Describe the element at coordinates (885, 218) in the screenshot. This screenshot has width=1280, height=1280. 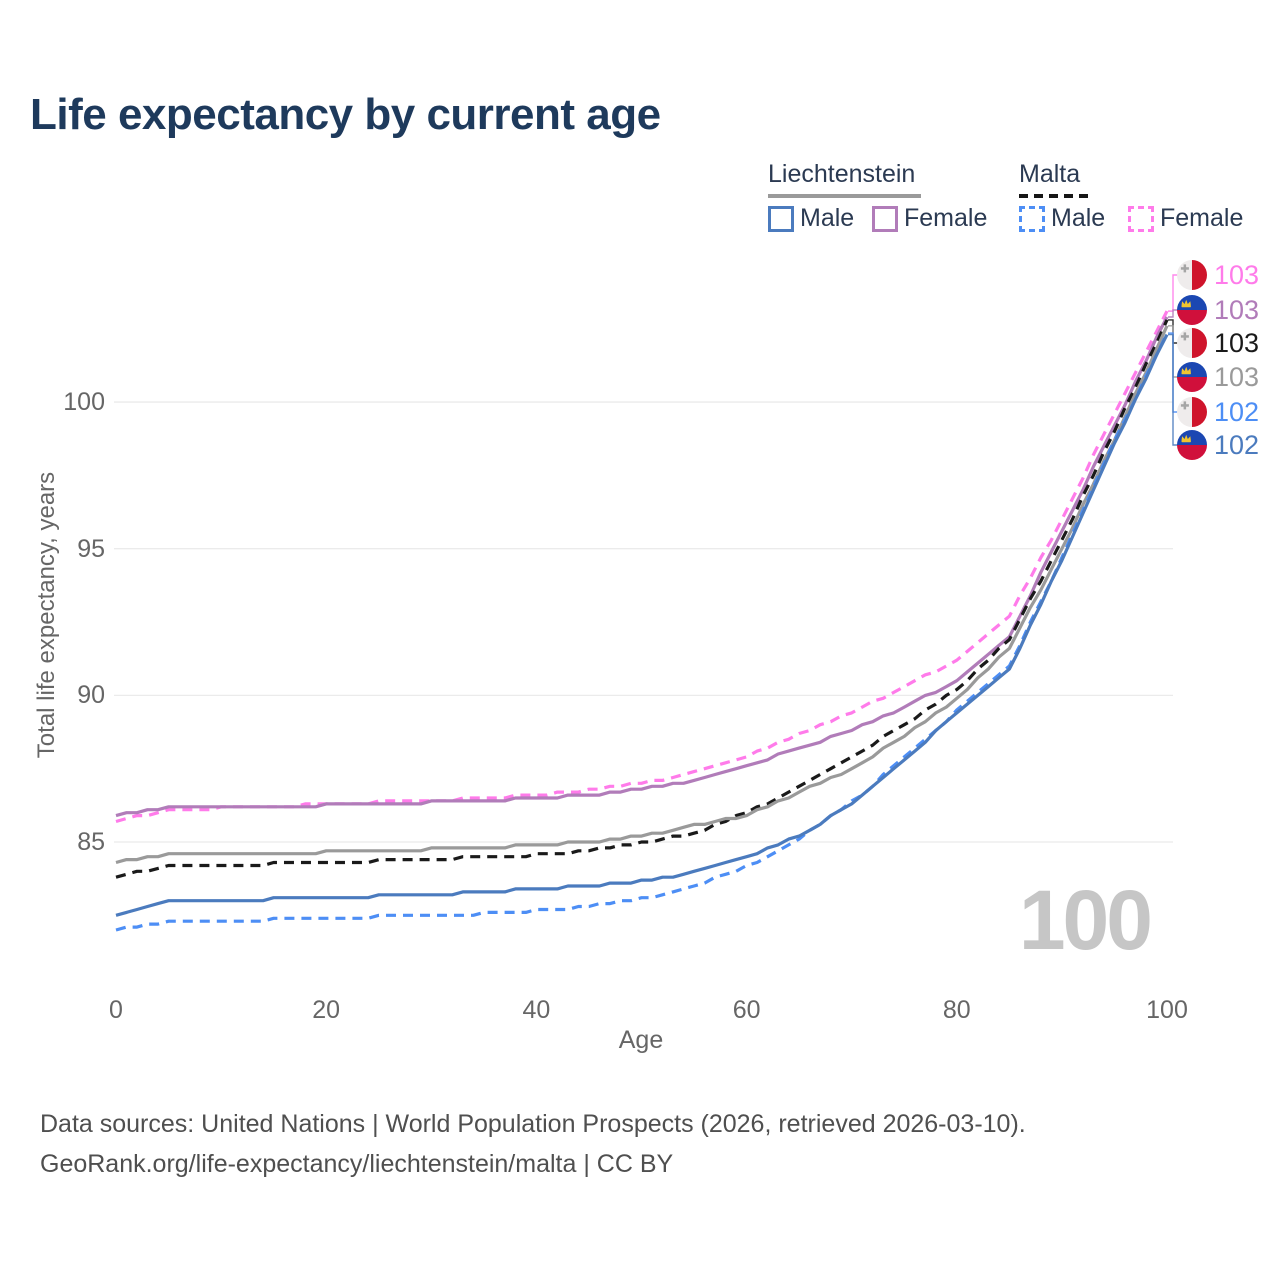
I see `liechtenstein-female-swatch-icon` at that location.